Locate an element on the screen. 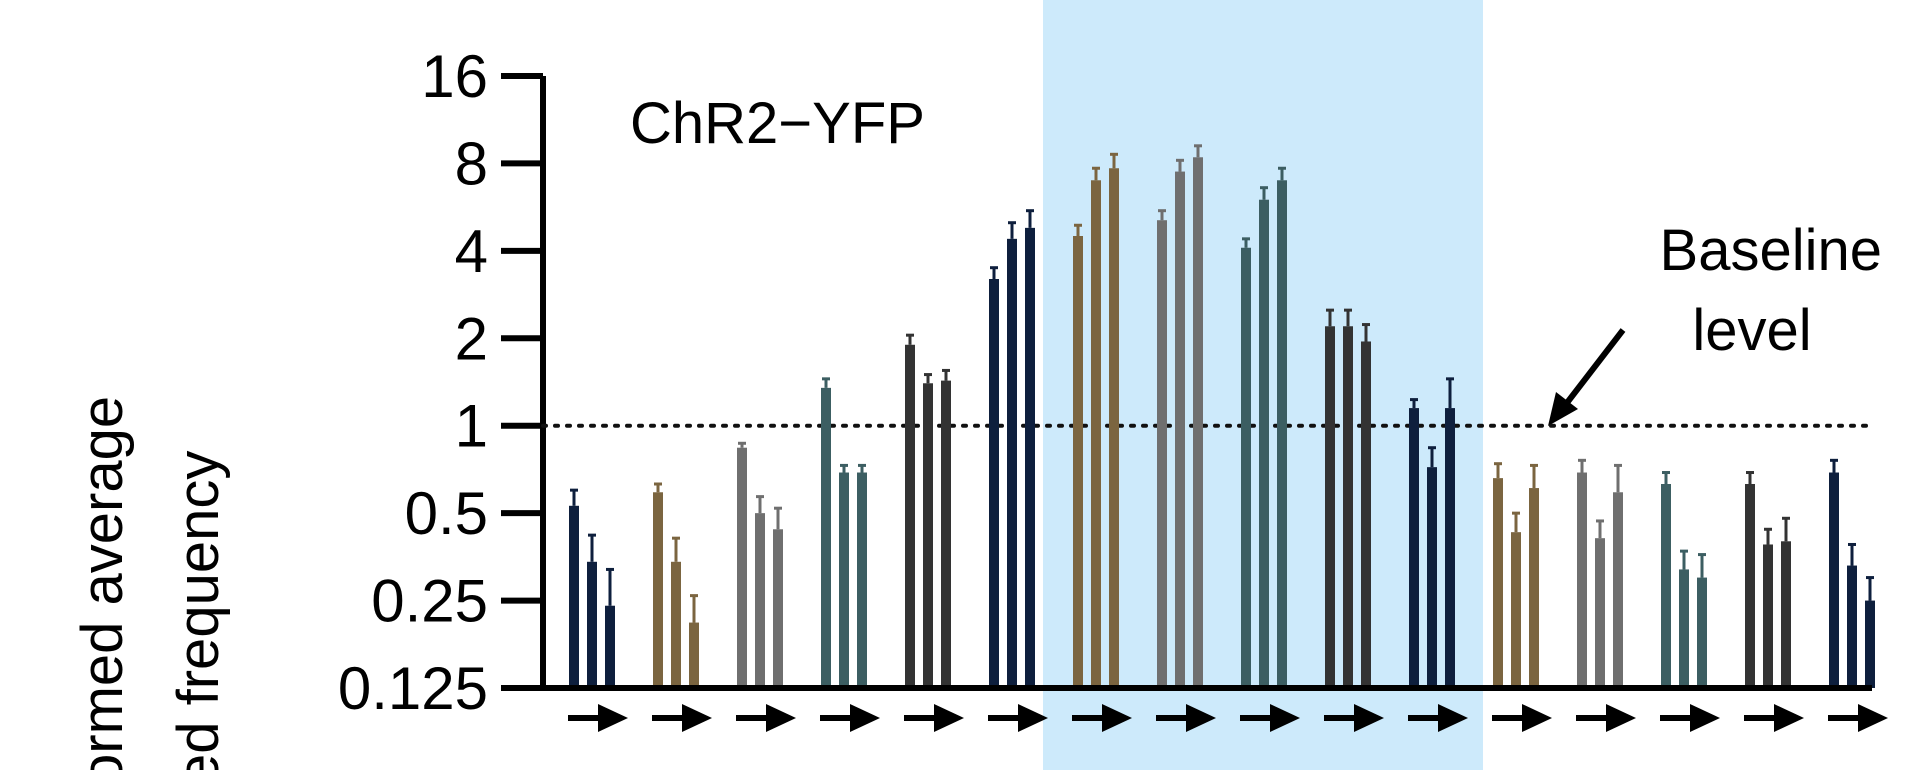 Image resolution: width=1914 pixels, height=770 pixels. y-tick-label: 2 is located at coordinates (471, 338).